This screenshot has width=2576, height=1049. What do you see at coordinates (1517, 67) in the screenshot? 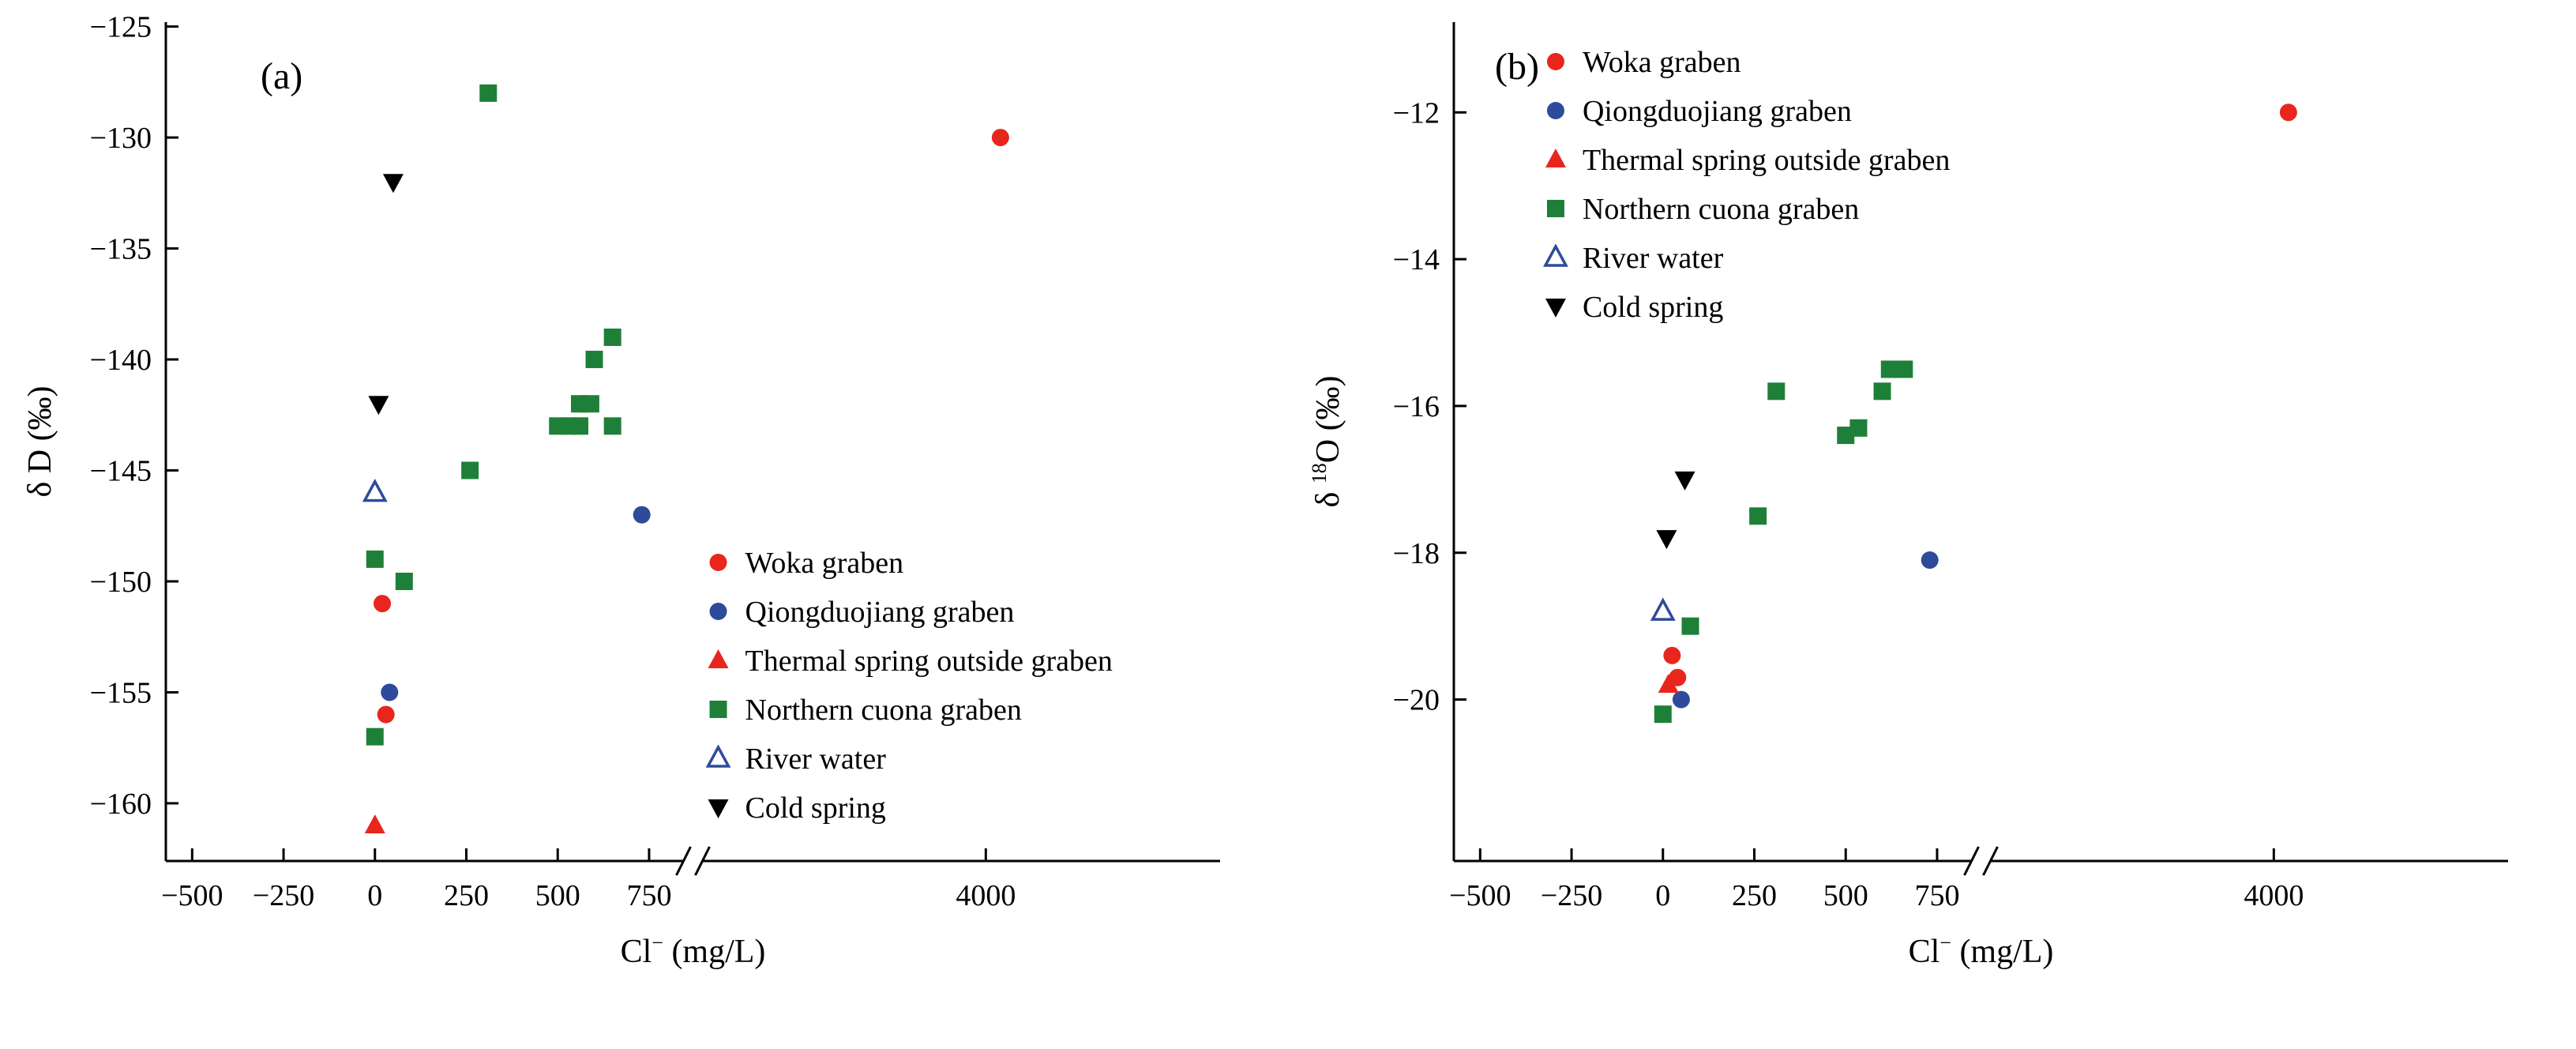
I see `panel-label: (b)` at bounding box center [1517, 67].